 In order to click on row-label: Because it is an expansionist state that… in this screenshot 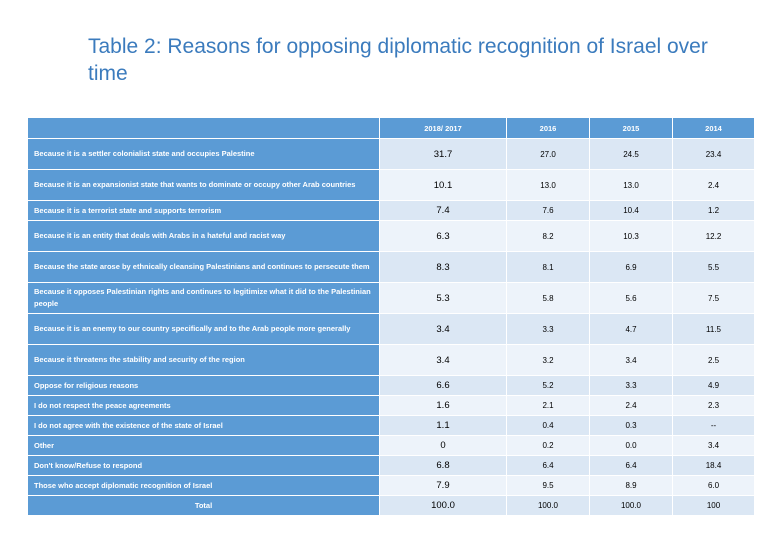, I will do `click(203, 185)`.